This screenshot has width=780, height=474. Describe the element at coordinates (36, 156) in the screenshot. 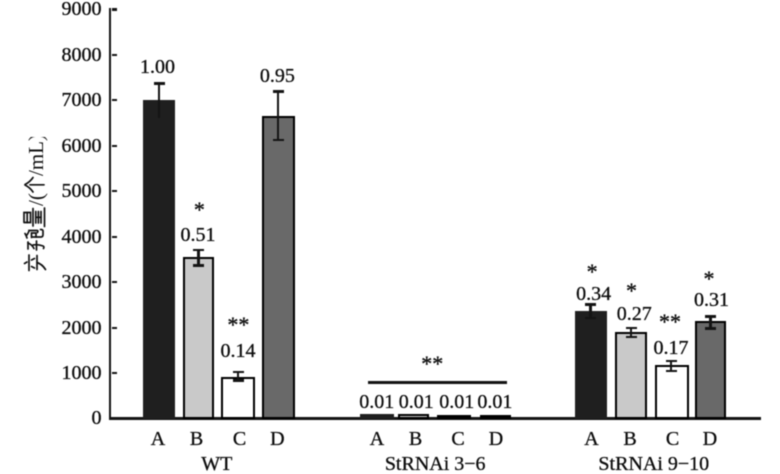

I see `svg-text: /mL)` at that location.